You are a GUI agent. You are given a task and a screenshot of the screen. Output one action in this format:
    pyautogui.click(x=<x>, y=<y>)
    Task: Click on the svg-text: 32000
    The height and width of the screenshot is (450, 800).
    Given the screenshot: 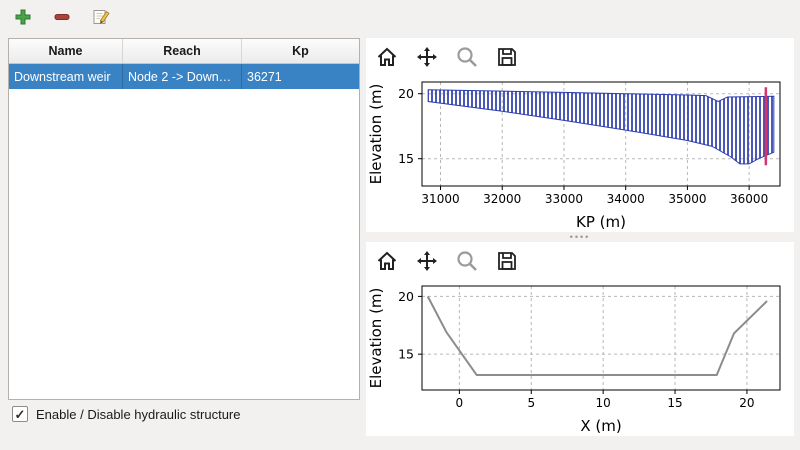 What is the action you would take?
    pyautogui.click(x=502, y=199)
    